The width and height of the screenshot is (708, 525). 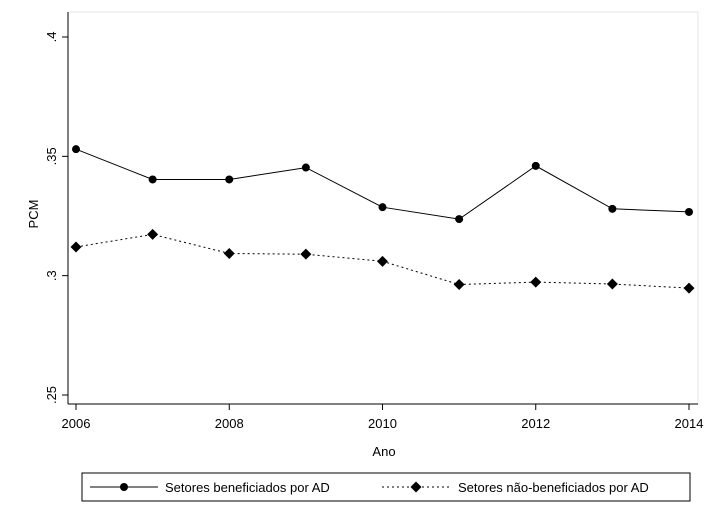 I want to click on x-tick-label: 2008, so click(x=229, y=423).